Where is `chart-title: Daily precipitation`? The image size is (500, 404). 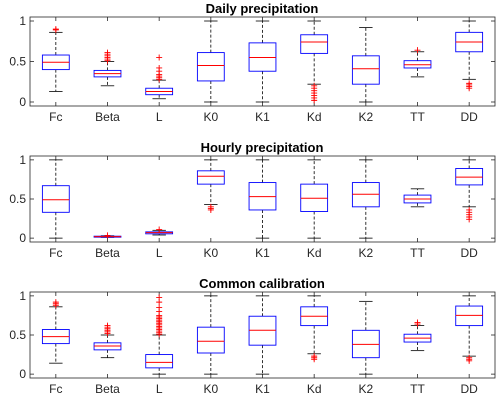
chart-title: Daily precipitation is located at coordinates (262, 8).